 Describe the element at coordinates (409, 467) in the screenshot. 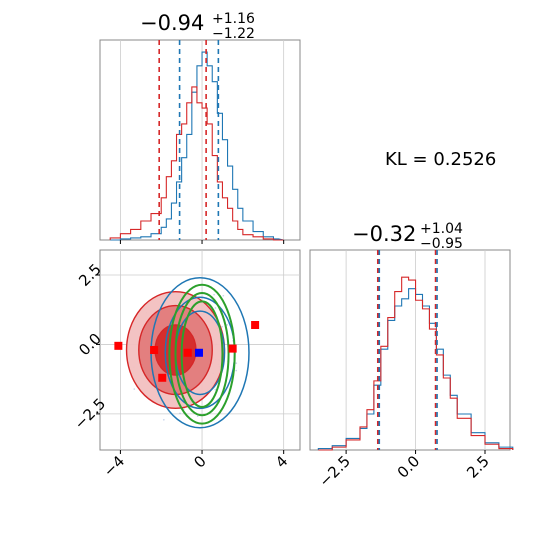

I see `right-xtick-label-1: 0.0` at that location.